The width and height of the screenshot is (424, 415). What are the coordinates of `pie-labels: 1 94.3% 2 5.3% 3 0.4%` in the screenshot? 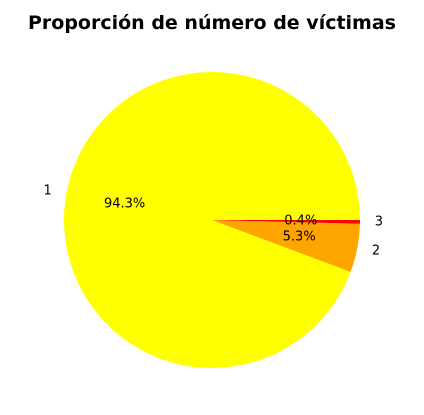 It's located at (214, 221).